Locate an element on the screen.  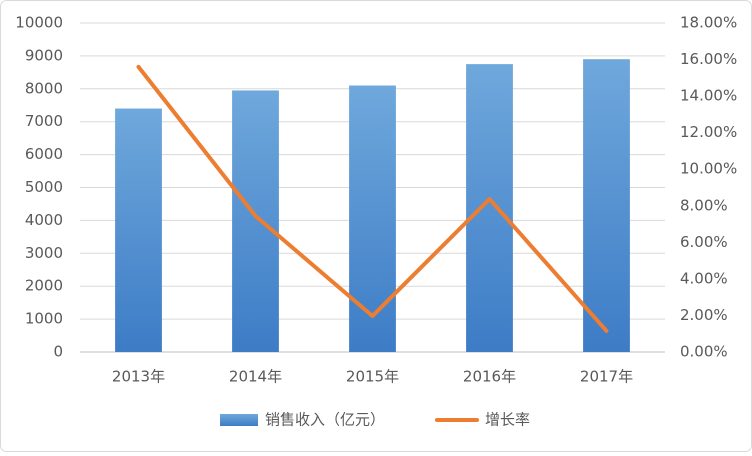
y2-tick-label: 12.00% is located at coordinates (708, 132).